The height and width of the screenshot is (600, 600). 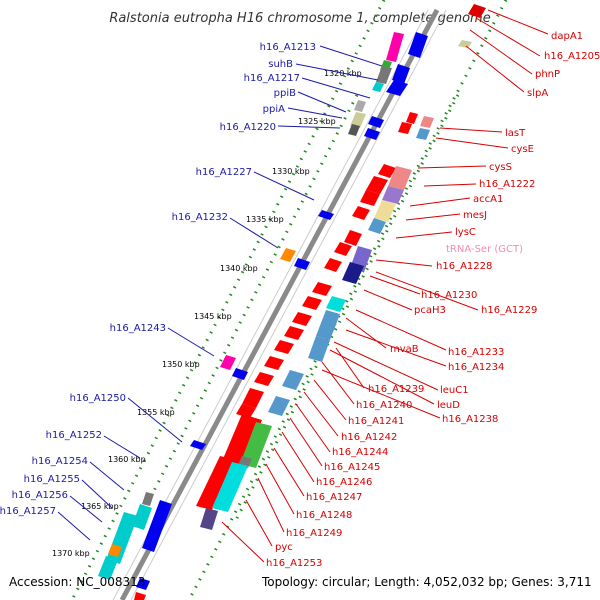 I want to click on gene-label: slpA, so click(x=537, y=93).